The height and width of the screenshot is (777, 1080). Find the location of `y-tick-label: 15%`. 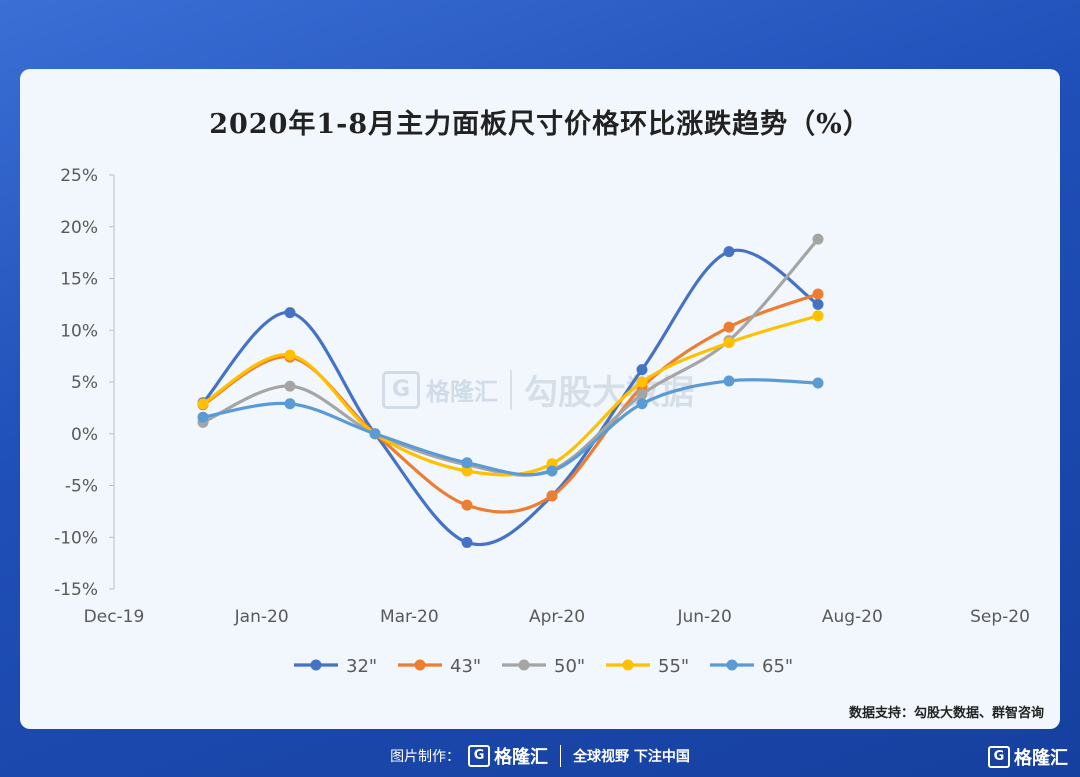

y-tick-label: 15% is located at coordinates (79, 280).